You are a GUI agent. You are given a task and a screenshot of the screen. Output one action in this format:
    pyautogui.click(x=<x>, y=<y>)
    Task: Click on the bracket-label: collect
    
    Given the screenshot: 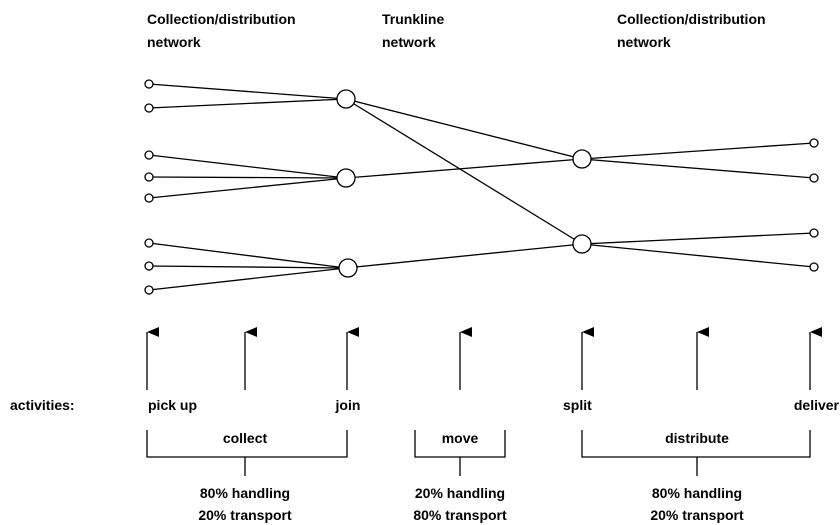 What is the action you would take?
    pyautogui.click(x=245, y=438)
    